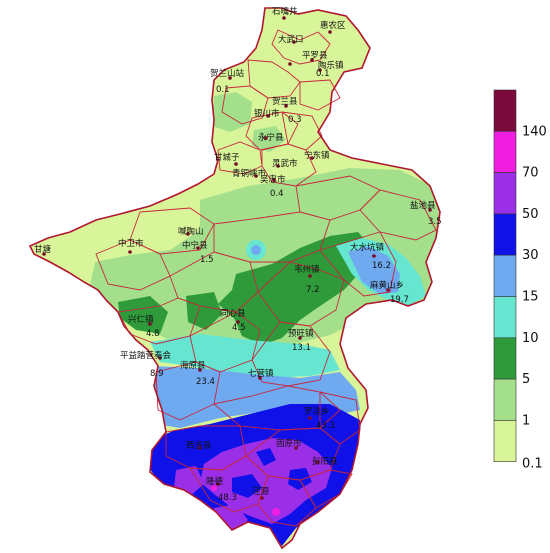 The height and width of the screenshot is (553, 550). I want to click on place-label: 永宁县, so click(271, 137).